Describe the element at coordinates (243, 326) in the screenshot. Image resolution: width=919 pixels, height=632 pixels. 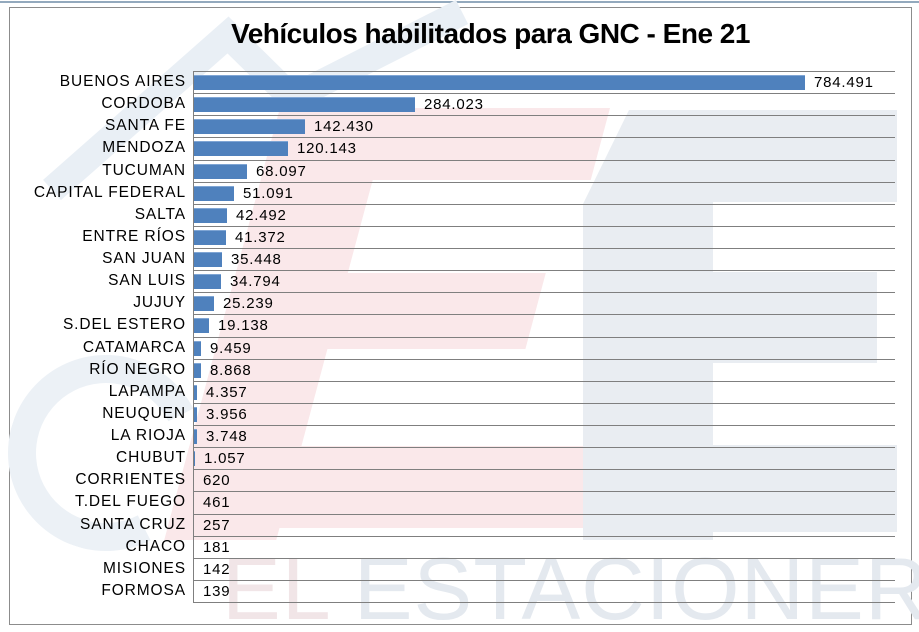
I see `value-label: 19.138` at that location.